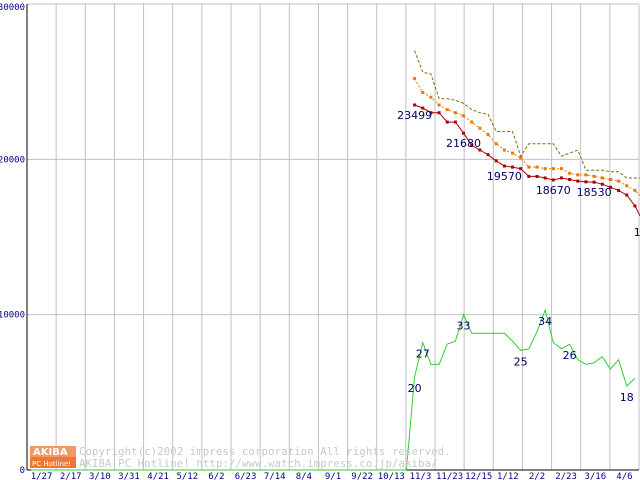 This screenshot has width=640, height=480. I want to click on x-tick-label: 2/17, so click(71, 476).